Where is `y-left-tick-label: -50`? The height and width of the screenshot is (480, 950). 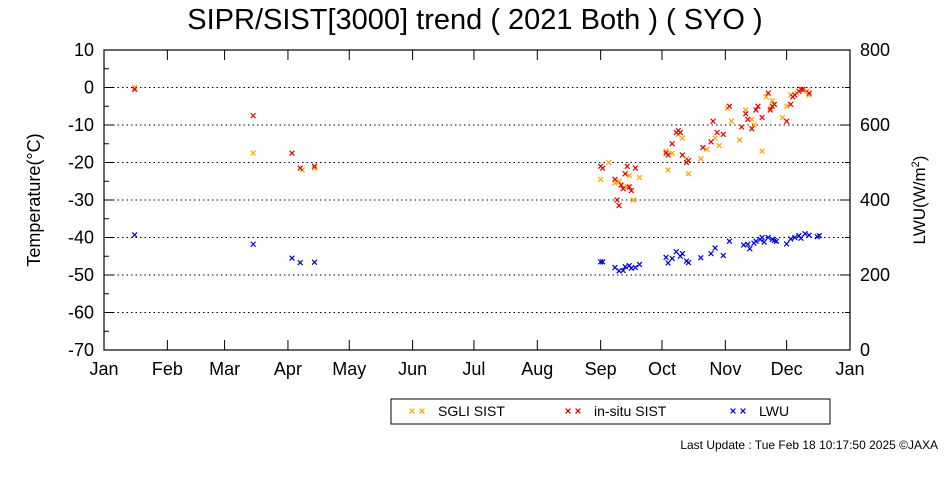 y-left-tick-label: -50 is located at coordinates (81, 275).